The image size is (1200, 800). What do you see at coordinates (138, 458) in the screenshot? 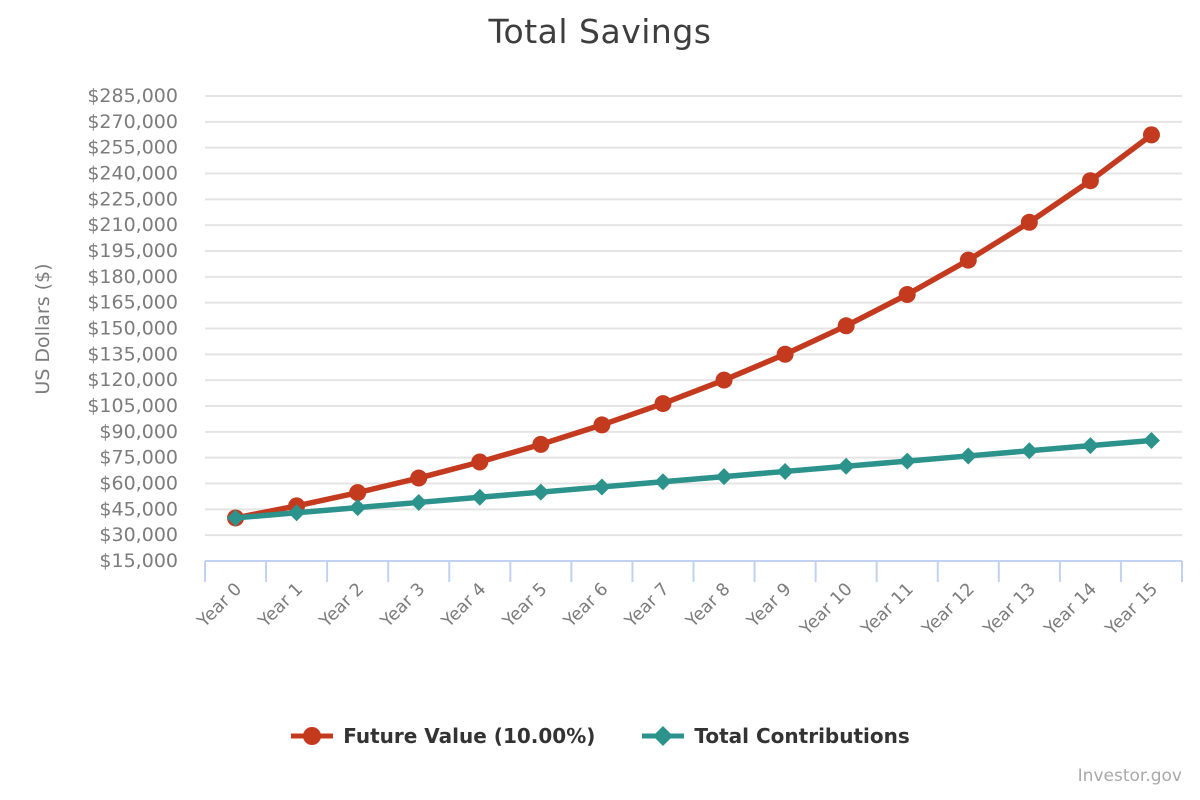
I see `y-axis-tick-label: $75,000` at bounding box center [138, 458].